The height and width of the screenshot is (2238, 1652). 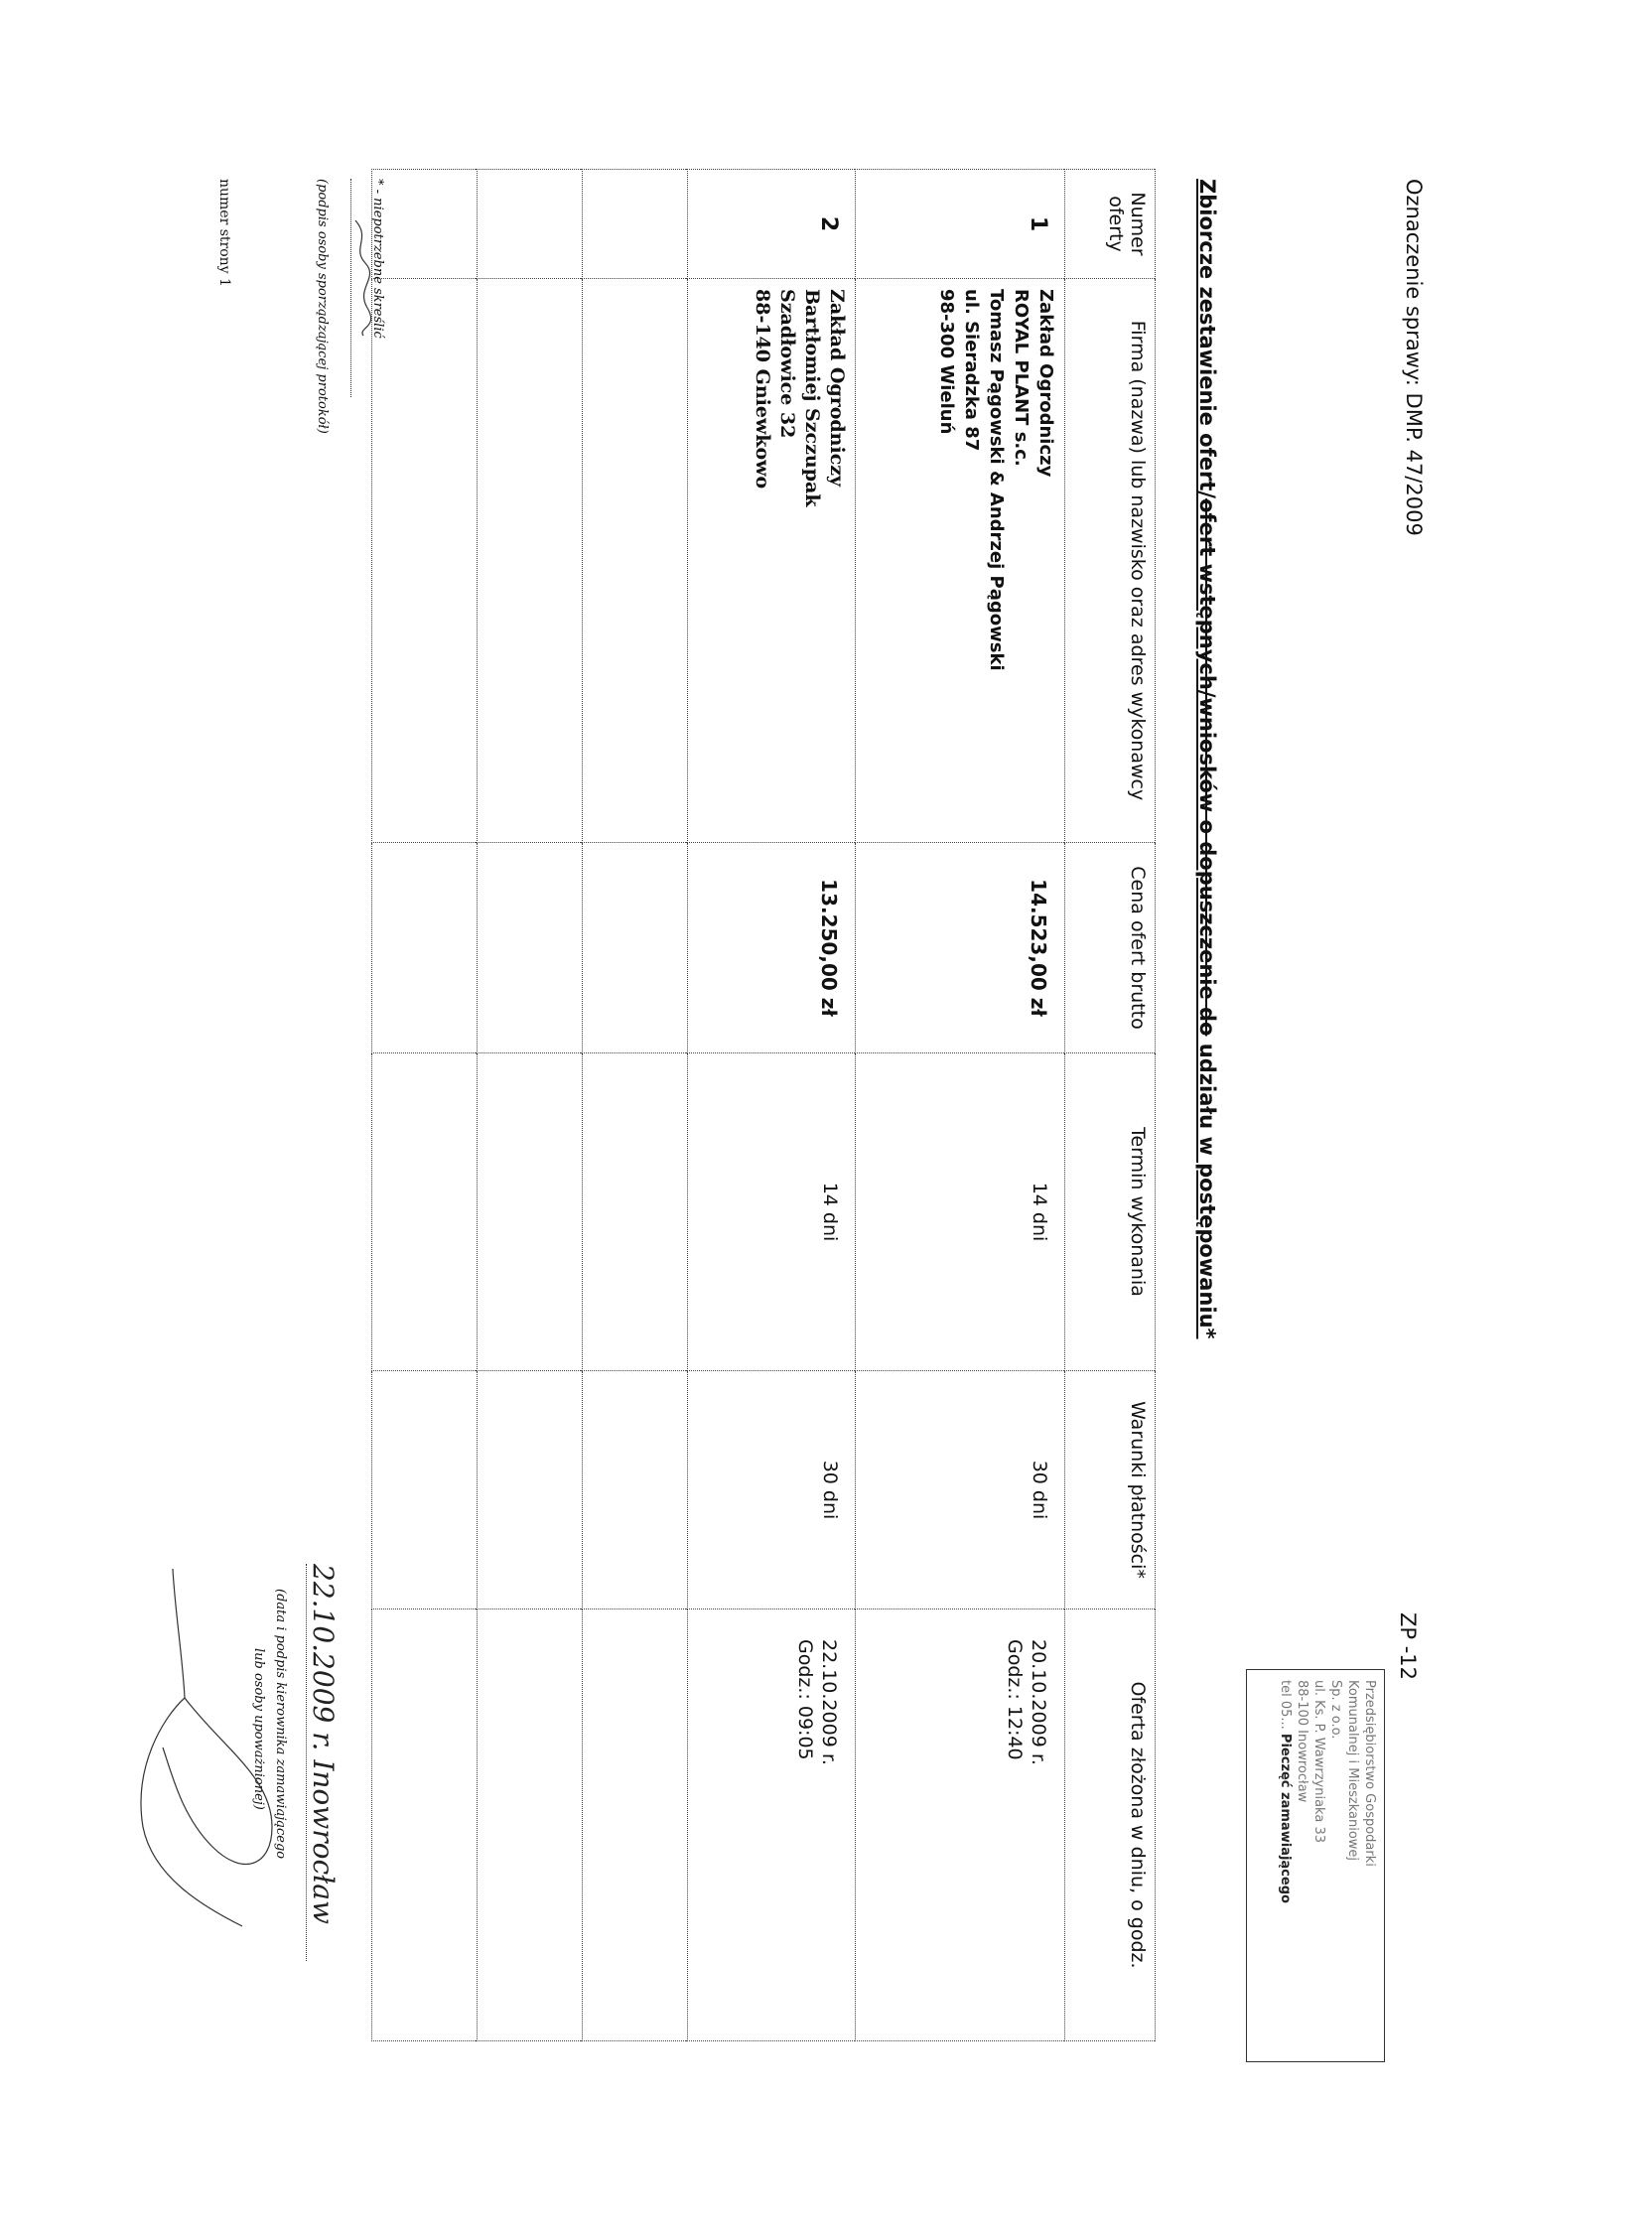 What do you see at coordinates (772, 948) in the screenshot?
I see `price-cell: 13.250,00 zł` at bounding box center [772, 948].